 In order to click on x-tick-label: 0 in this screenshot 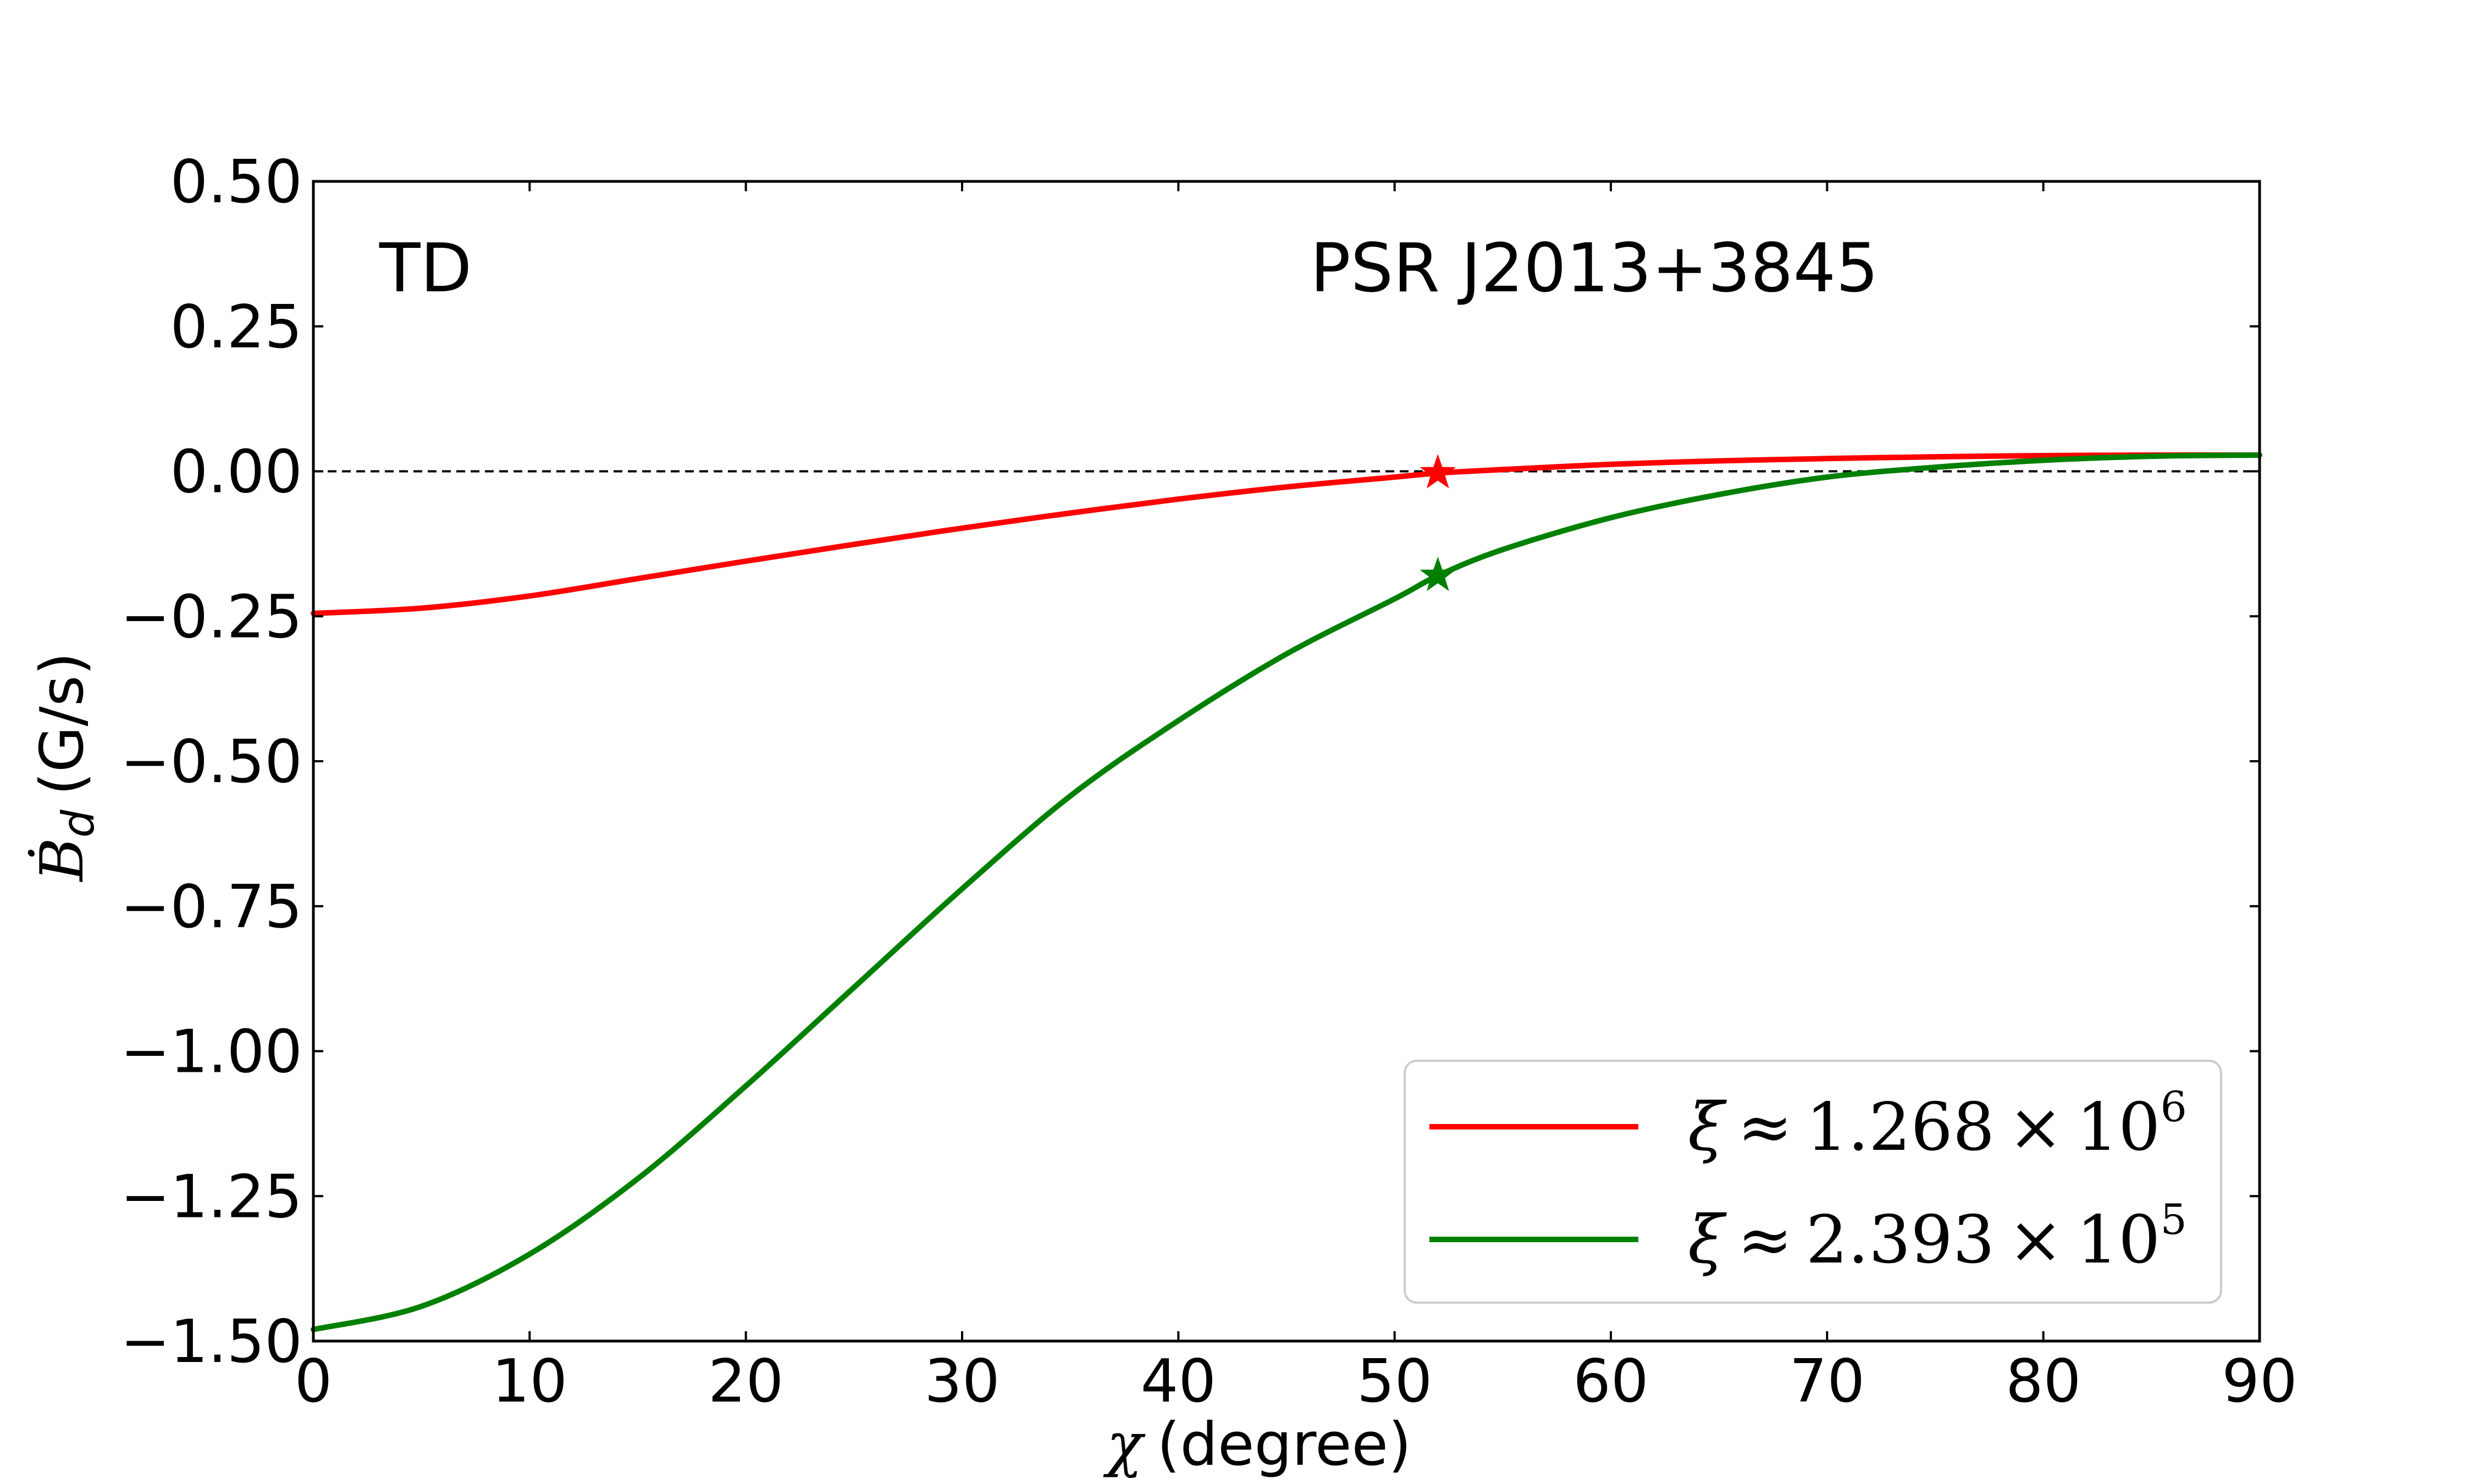, I will do `click(314, 1381)`.